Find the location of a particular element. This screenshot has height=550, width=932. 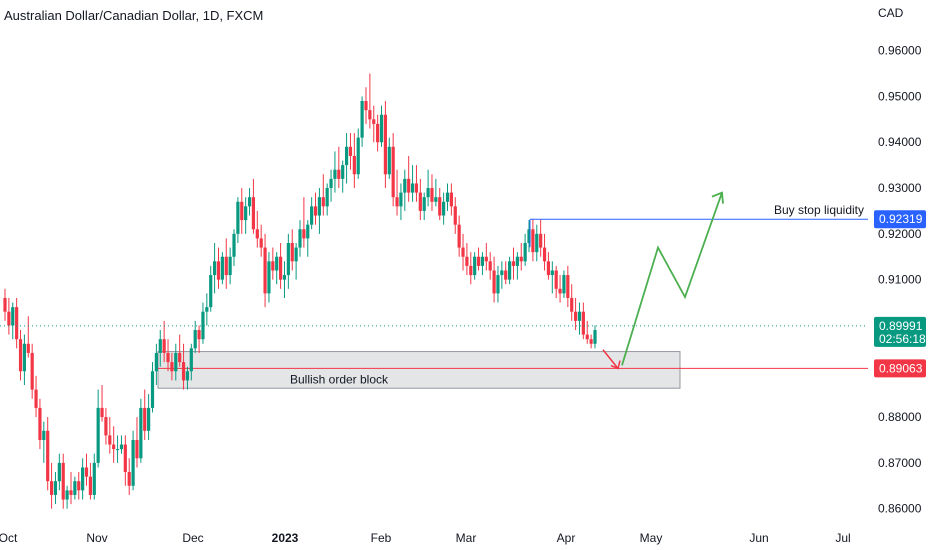

x-tick-label: Jun is located at coordinates (758, 538).